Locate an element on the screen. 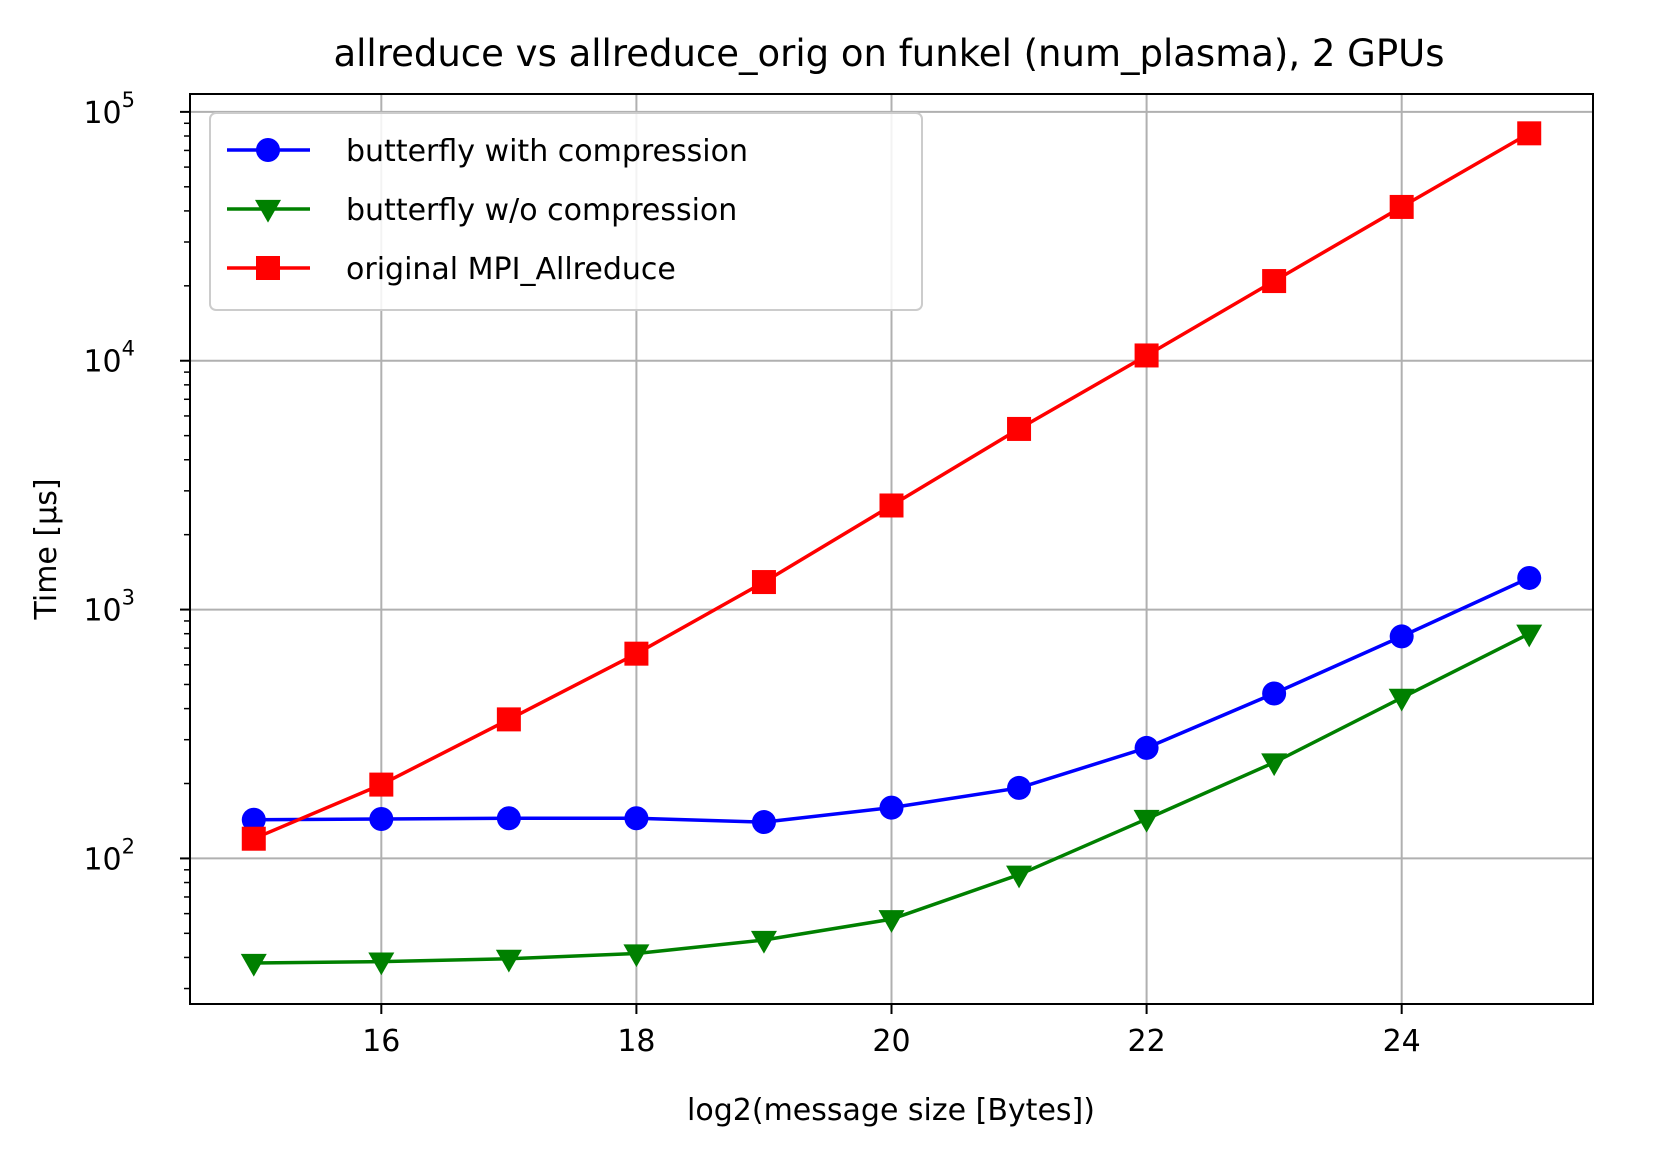  legend-item: original MPI_Allreduce is located at coordinates (451, 269).